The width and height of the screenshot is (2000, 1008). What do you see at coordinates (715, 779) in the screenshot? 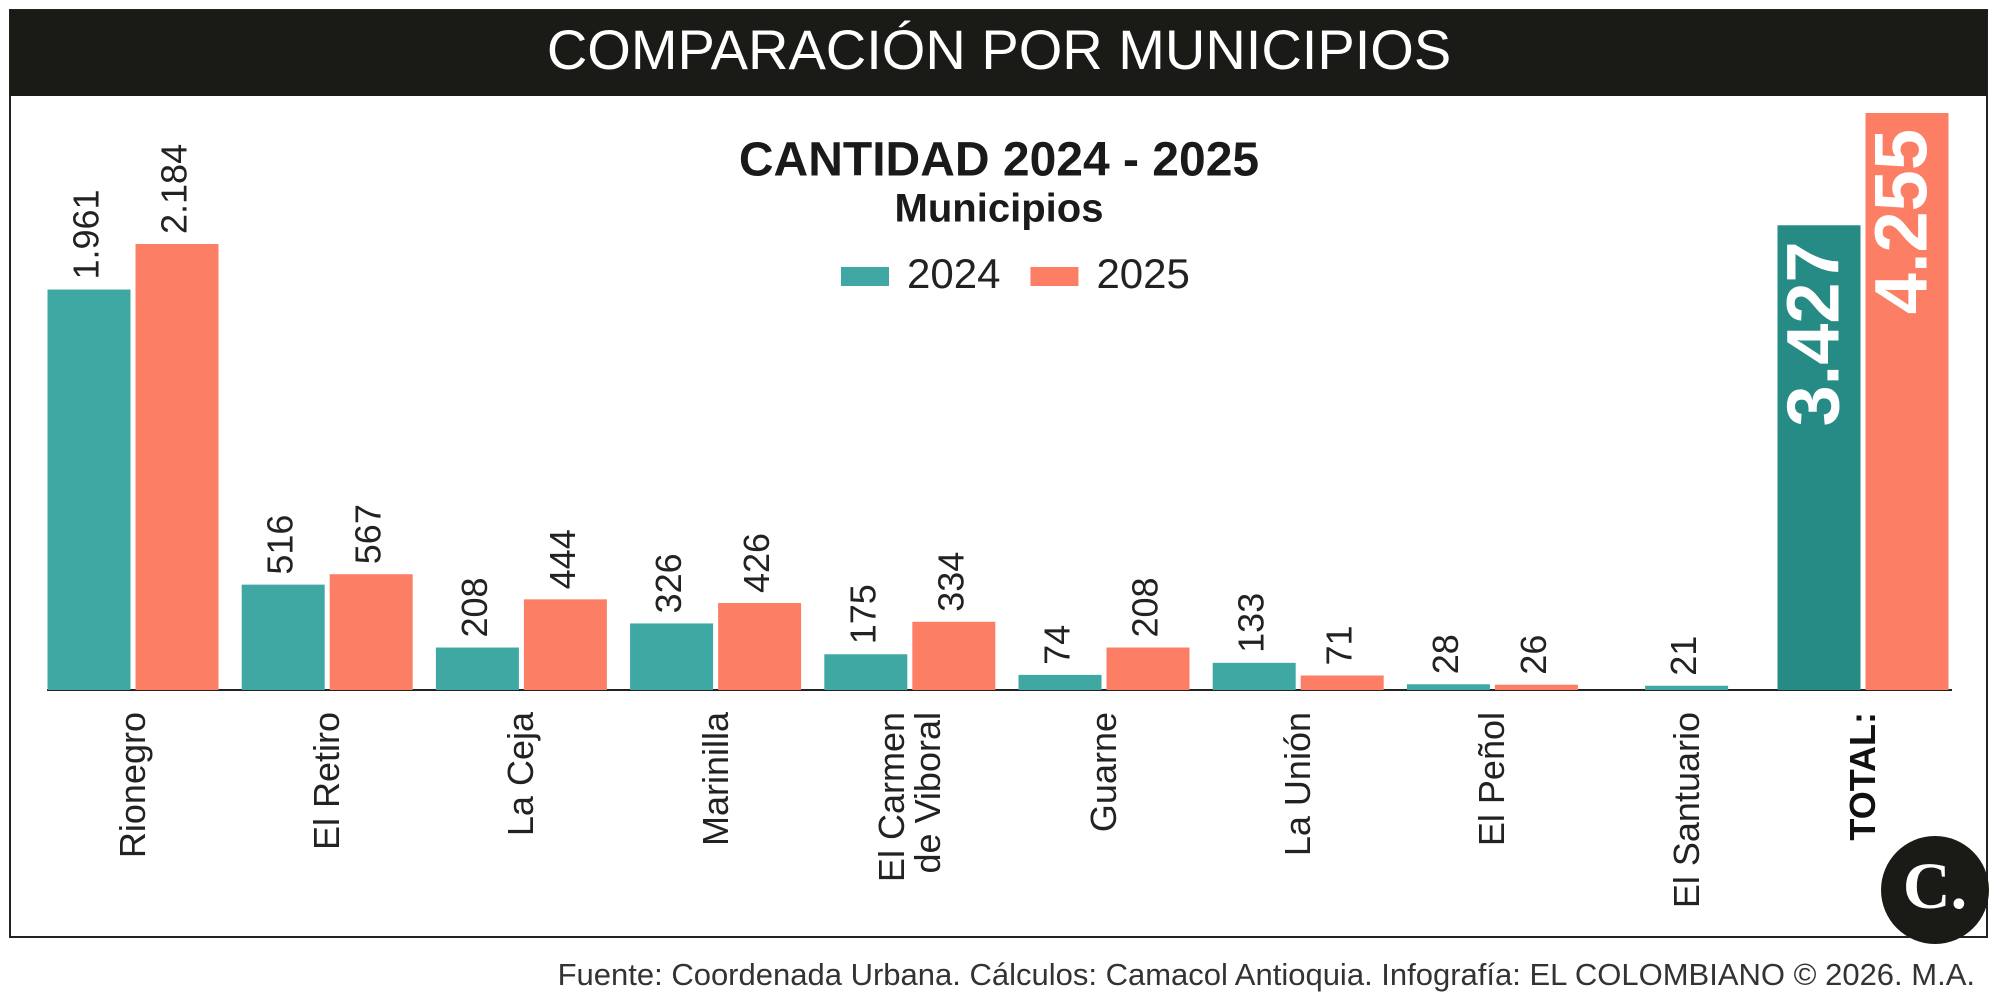
I see `x-tick-label: Marinilla` at bounding box center [715, 779].